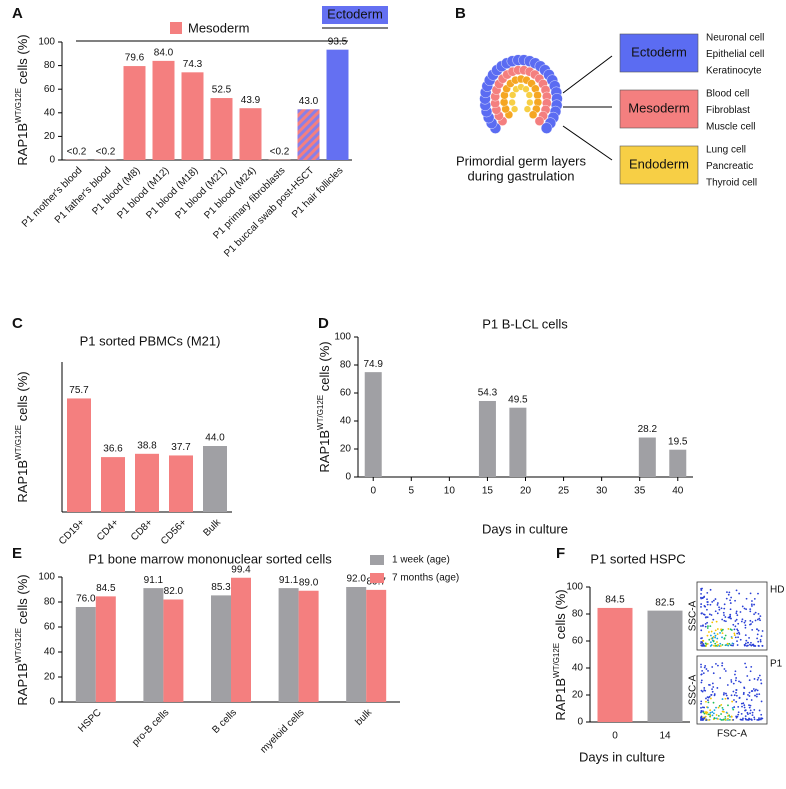 The height and width of the screenshot is (789, 786). What do you see at coordinates (309, 101) in the screenshot?
I see `value-label: 43.0` at bounding box center [309, 101].